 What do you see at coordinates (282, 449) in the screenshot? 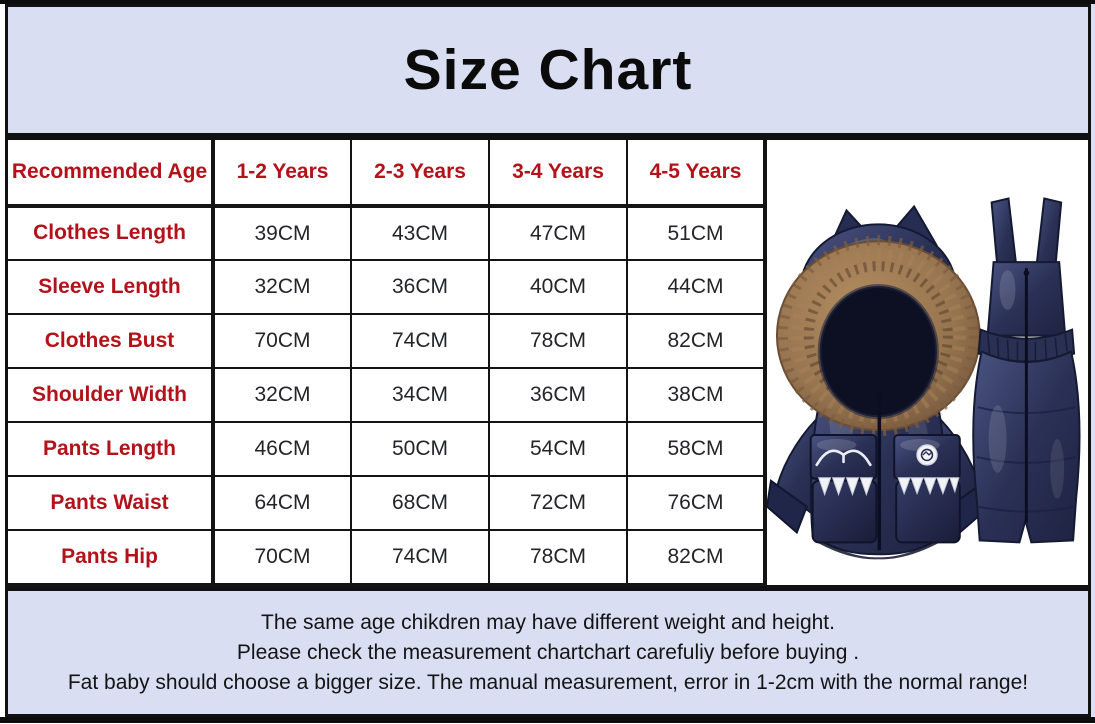
I see `size-value: 46CM` at bounding box center [282, 449].